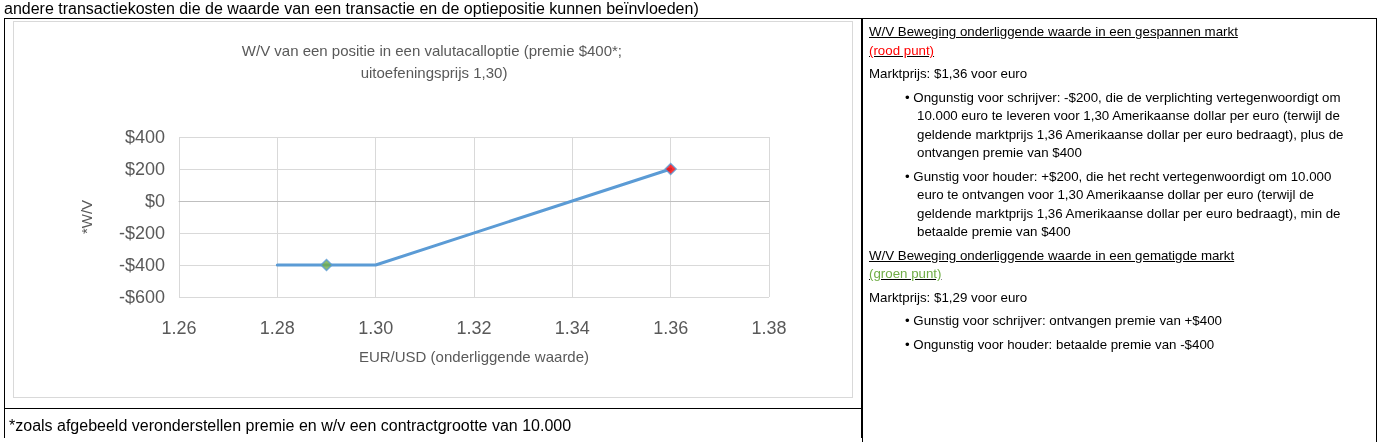  Describe the element at coordinates (141, 233) in the screenshot. I see `y-tick-label: -$200` at that location.